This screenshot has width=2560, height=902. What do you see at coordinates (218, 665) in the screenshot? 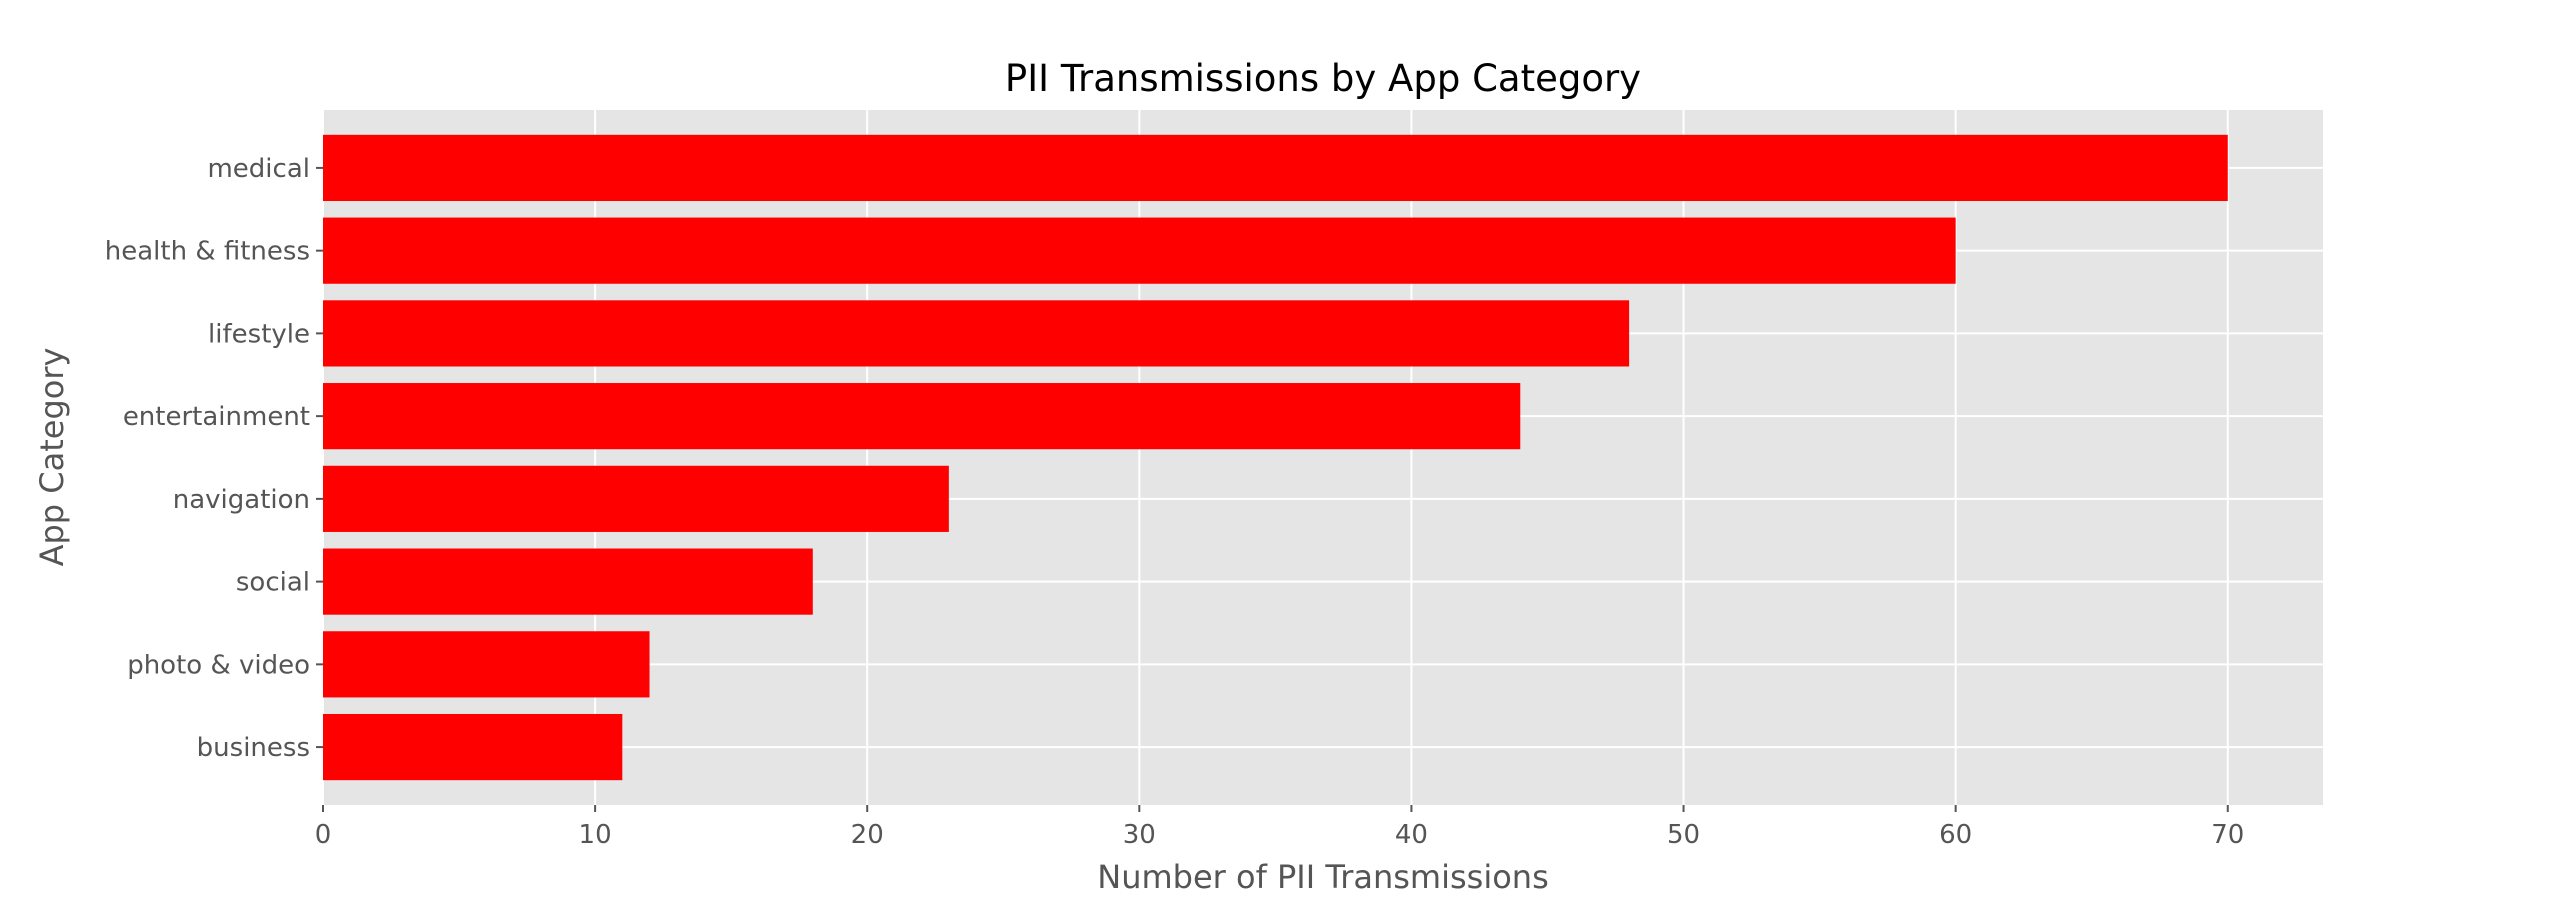
I see `y-tick-label: photo & video` at bounding box center [218, 665].